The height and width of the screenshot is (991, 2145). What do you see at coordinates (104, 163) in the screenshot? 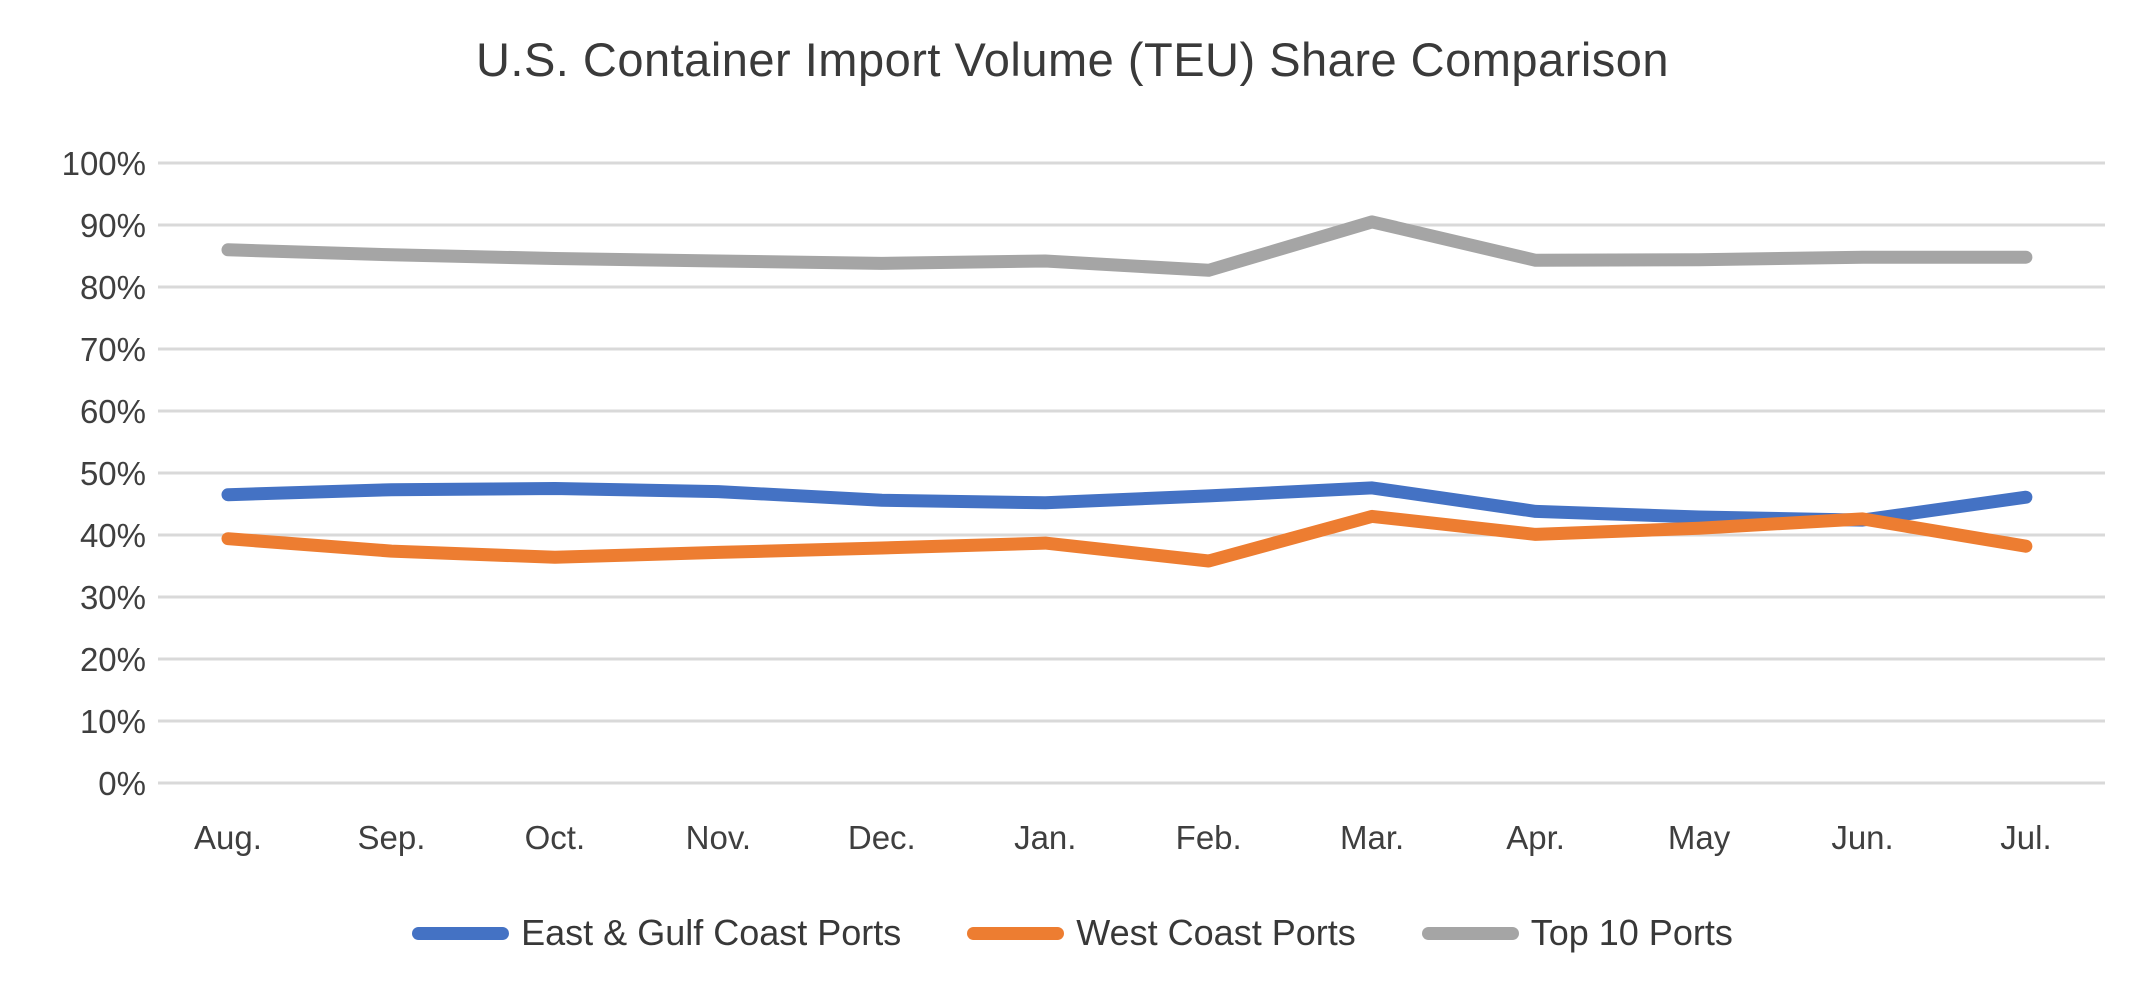
I see `y-tick-label: 100%` at bounding box center [104, 163].